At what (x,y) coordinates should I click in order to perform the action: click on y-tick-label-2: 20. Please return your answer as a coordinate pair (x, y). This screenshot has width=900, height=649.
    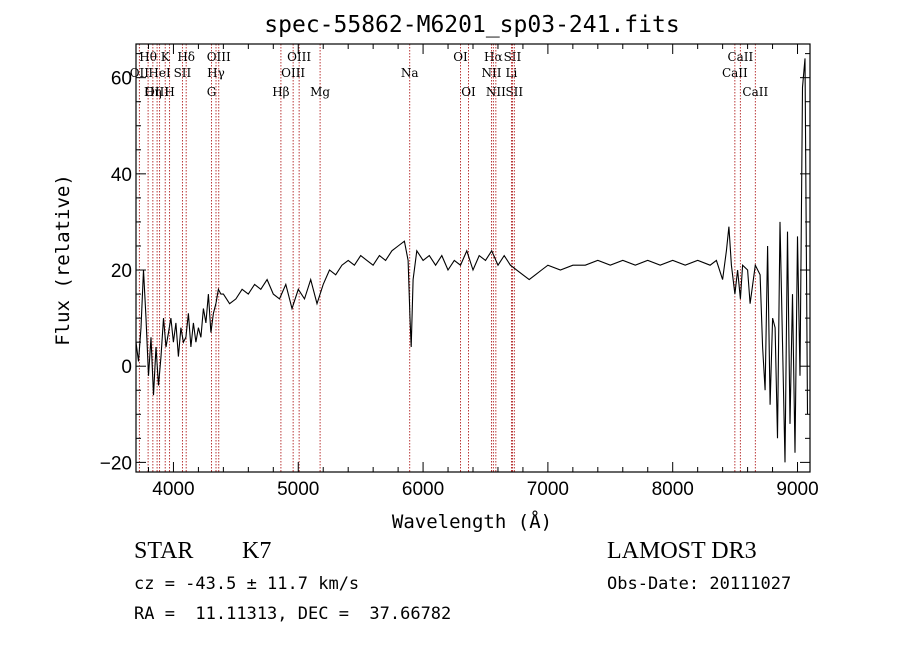
    Looking at the image, I should click on (121, 271).